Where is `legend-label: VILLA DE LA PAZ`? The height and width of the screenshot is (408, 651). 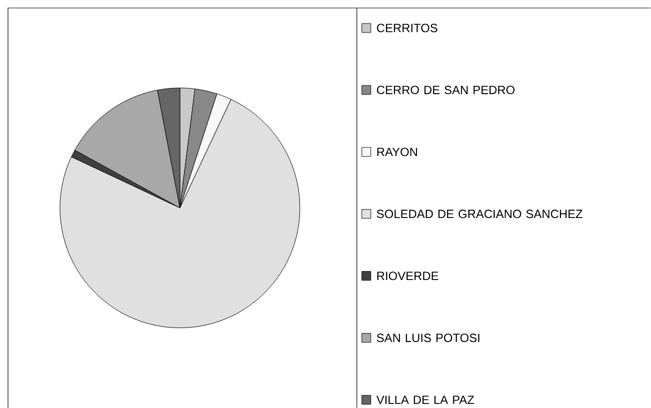
legend-label: VILLA DE LA PAZ is located at coordinates (425, 400).